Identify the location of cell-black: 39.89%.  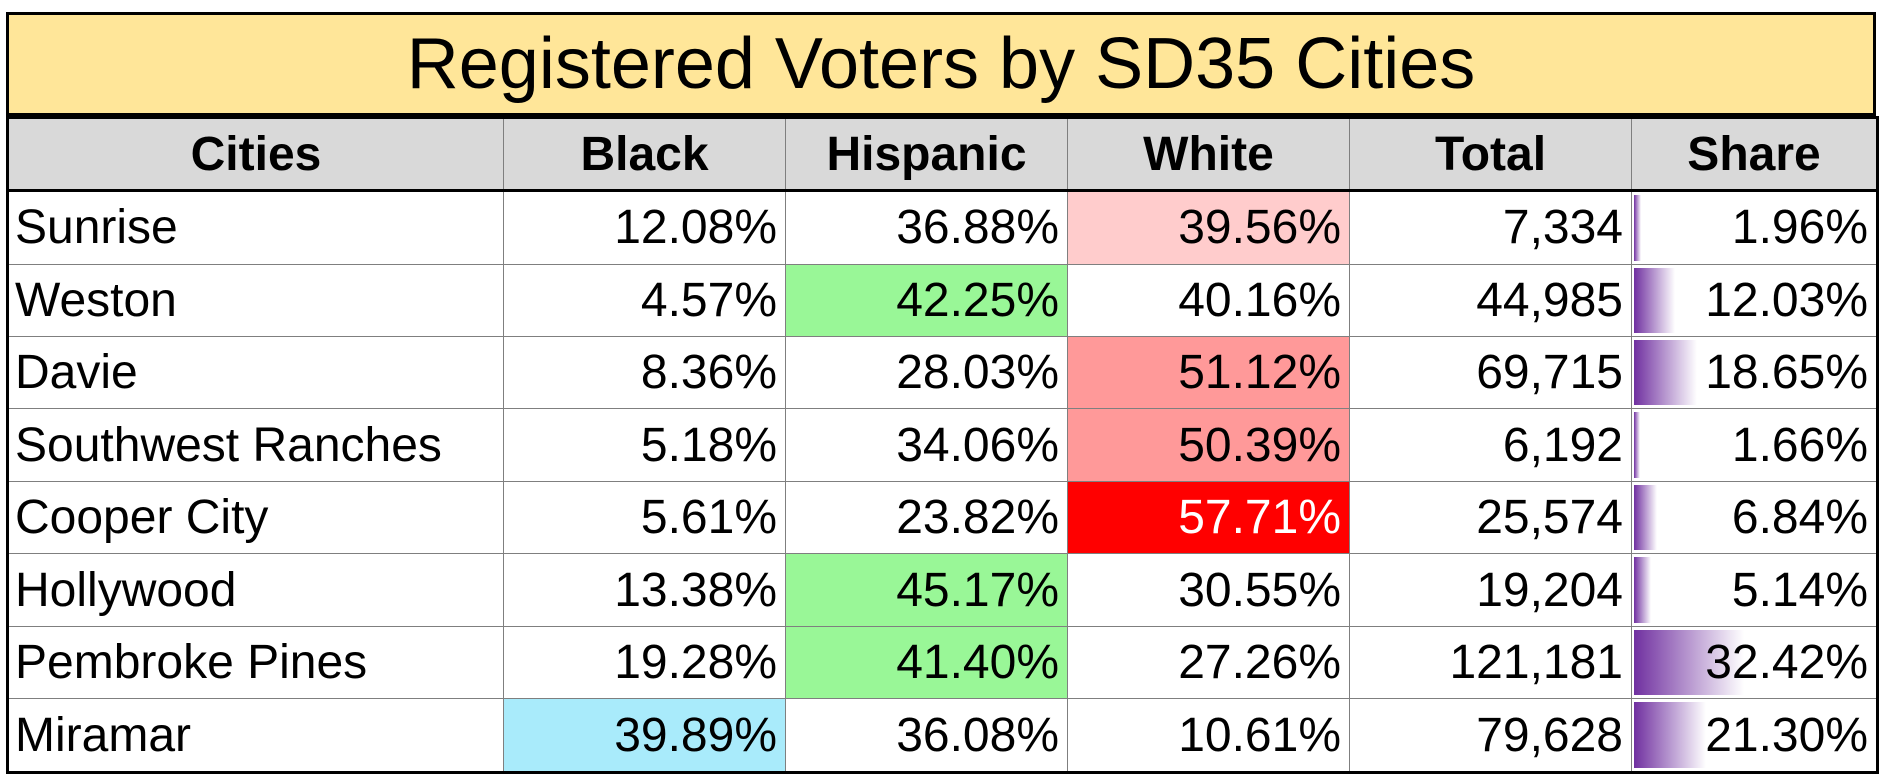
(644, 735).